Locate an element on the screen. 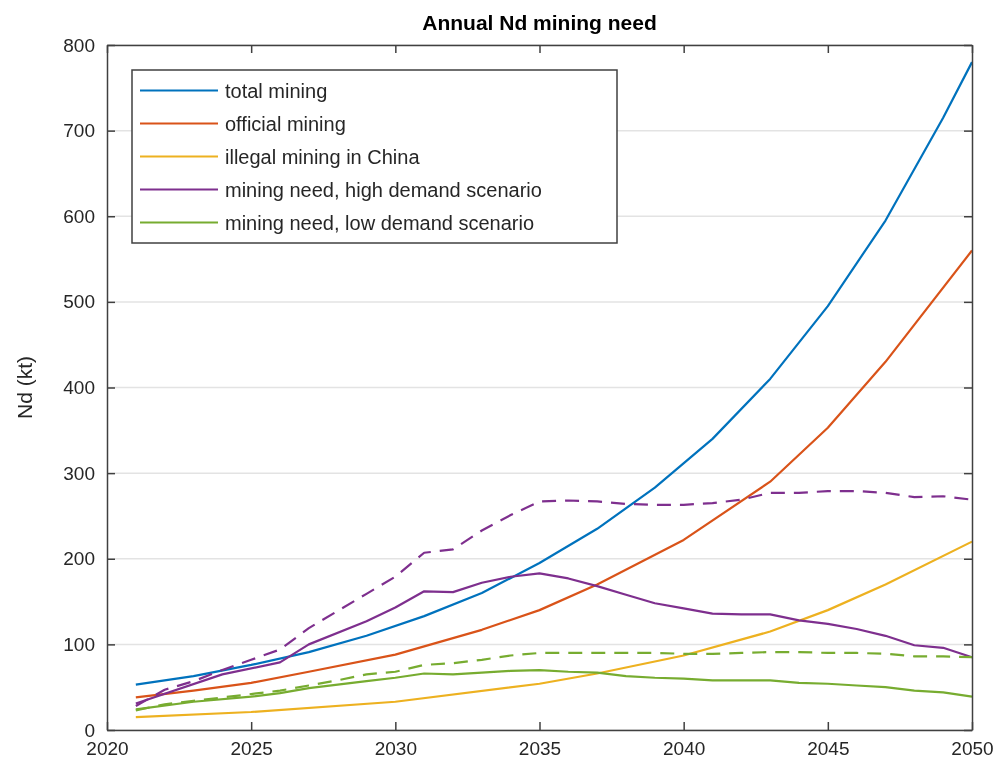 Image resolution: width=1001 pixels, height=773 pixels. legend-label: total mining is located at coordinates (276, 90).